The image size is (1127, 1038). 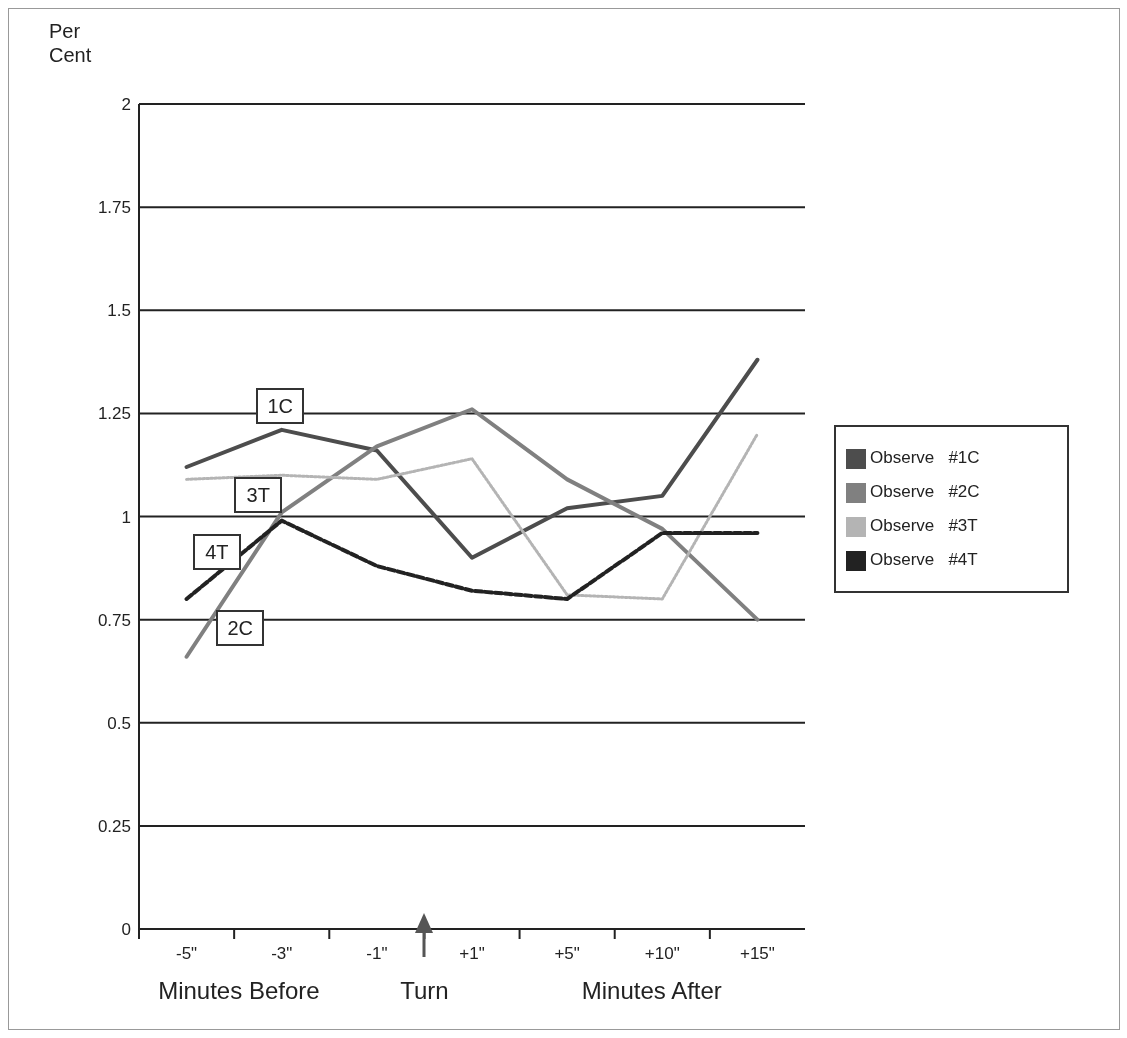 What do you see at coordinates (258, 495) in the screenshot?
I see `annotation: 3T` at bounding box center [258, 495].